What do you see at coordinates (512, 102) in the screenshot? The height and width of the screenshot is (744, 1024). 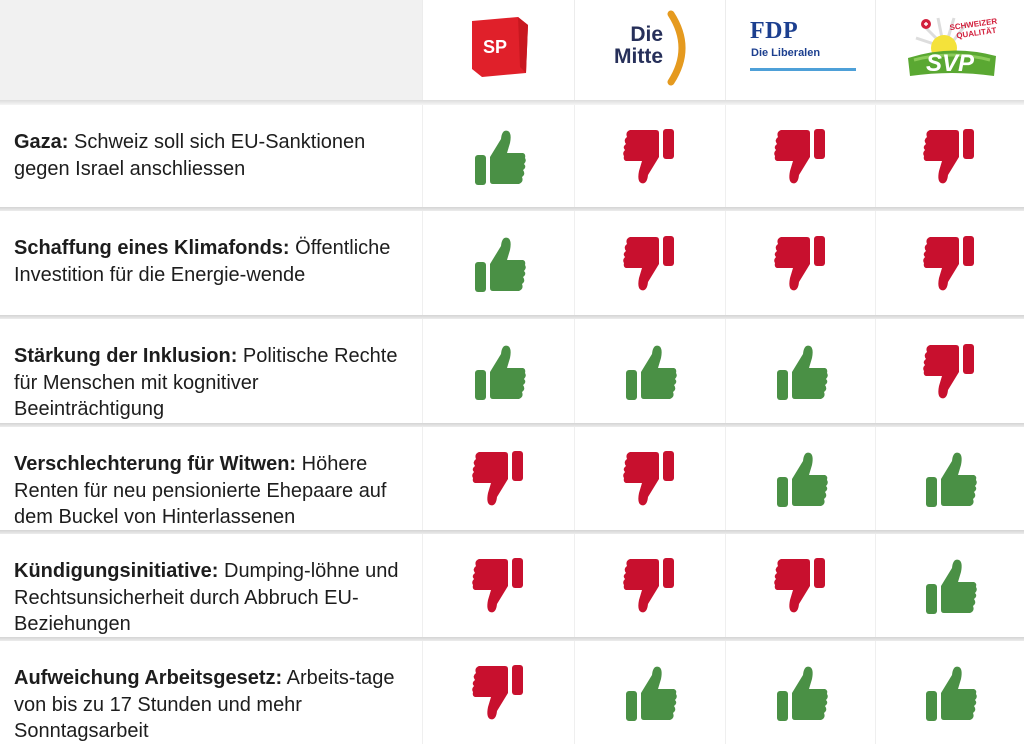 I see `header-divider` at bounding box center [512, 102].